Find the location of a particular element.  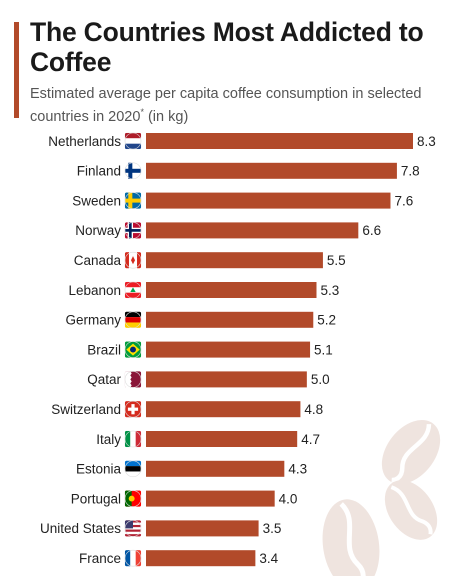

value-label: 5.5 is located at coordinates (336, 260).